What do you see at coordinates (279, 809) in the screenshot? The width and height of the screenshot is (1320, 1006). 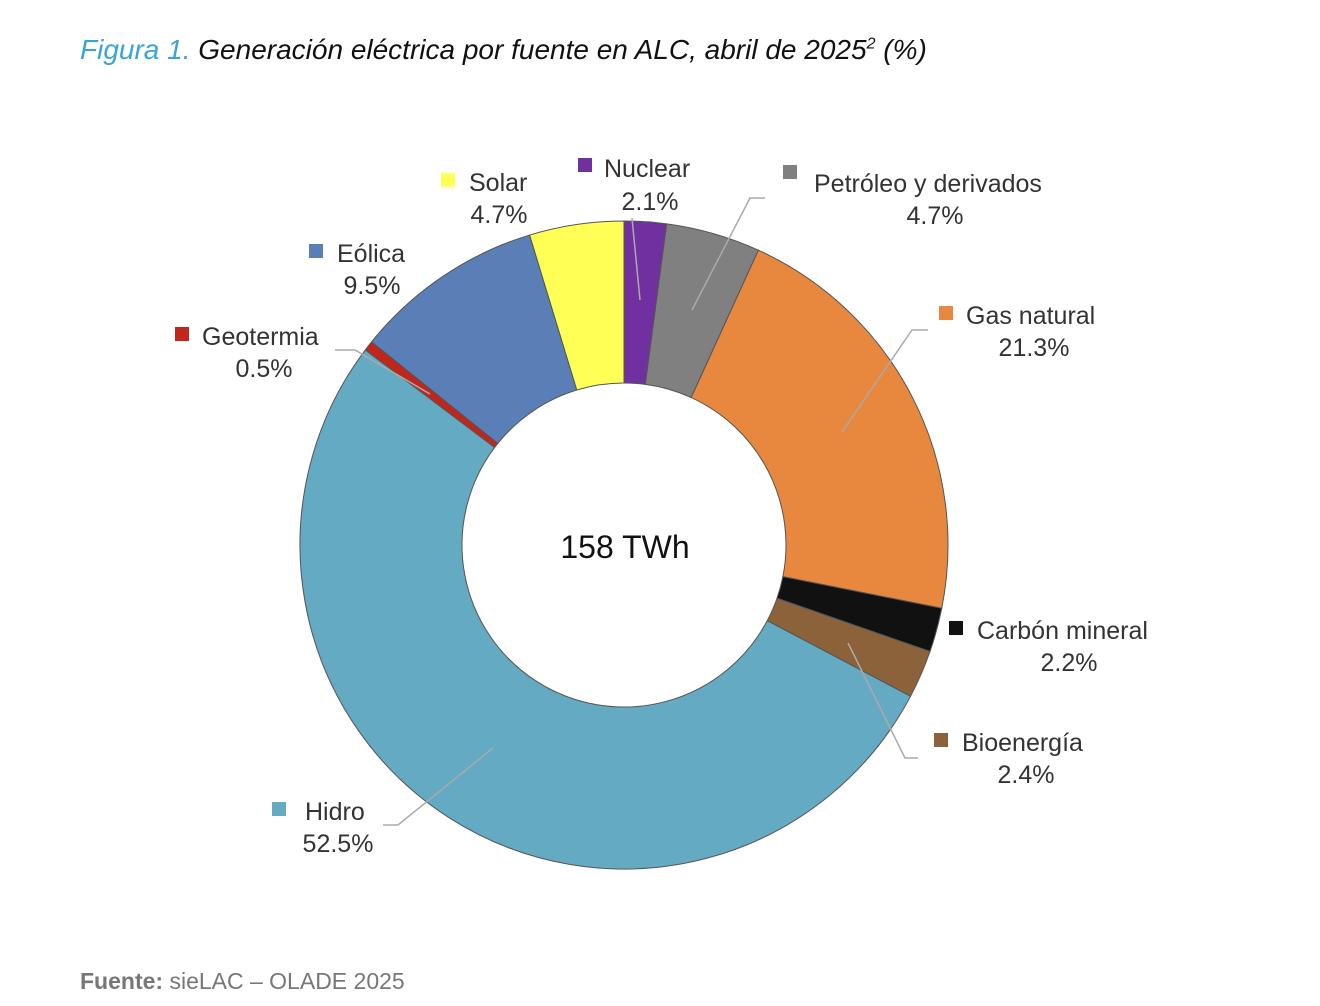 I see `legend-swatch-hidro` at bounding box center [279, 809].